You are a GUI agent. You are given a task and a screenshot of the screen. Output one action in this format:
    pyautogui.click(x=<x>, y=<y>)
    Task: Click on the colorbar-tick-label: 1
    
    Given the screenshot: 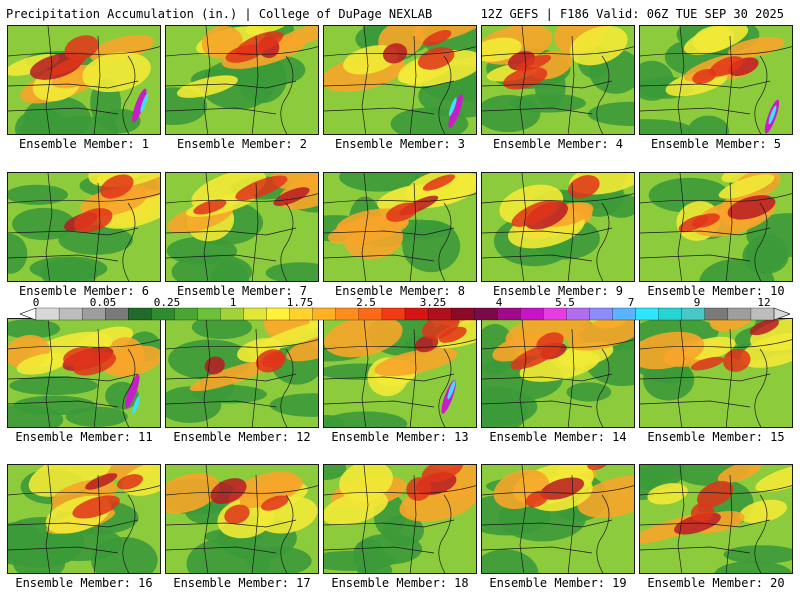 What is the action you would take?
    pyautogui.click(x=233, y=302)
    